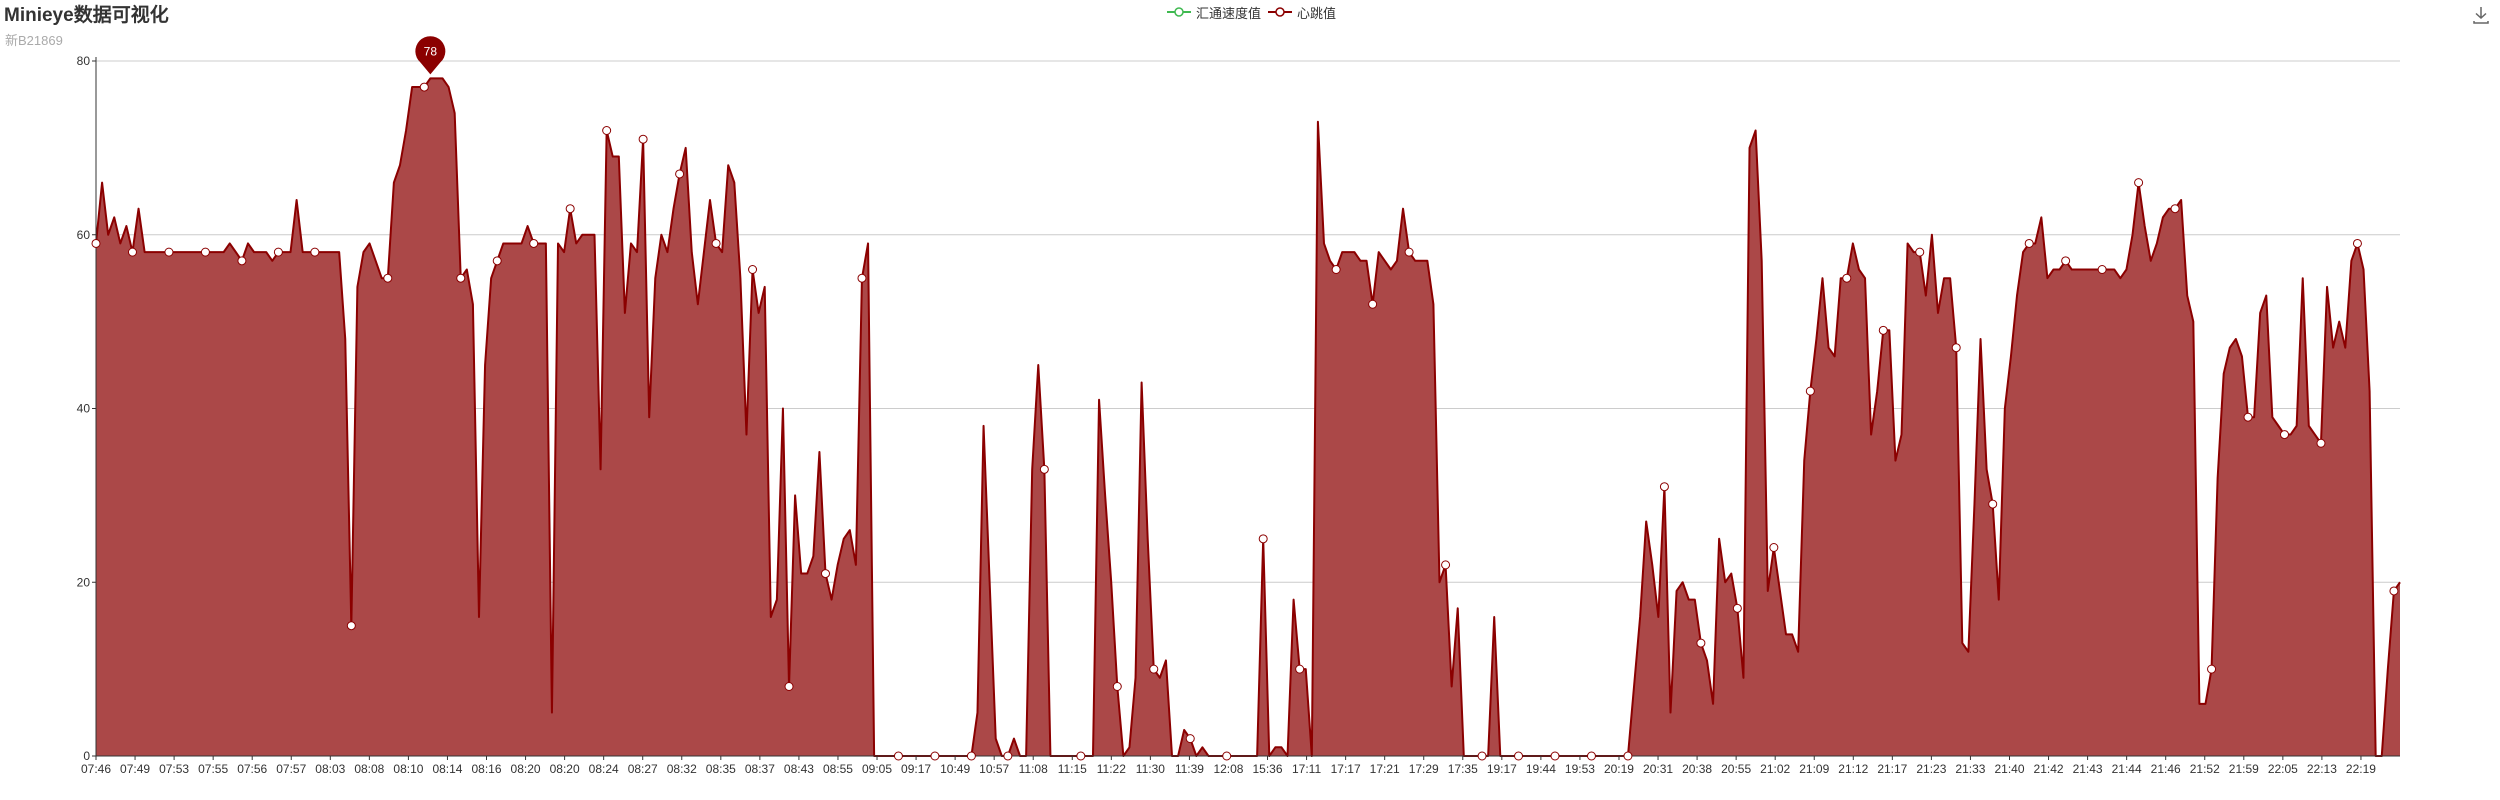 The height and width of the screenshot is (800, 2500). I want to click on x-tick-label: 07:57, so click(291, 769).